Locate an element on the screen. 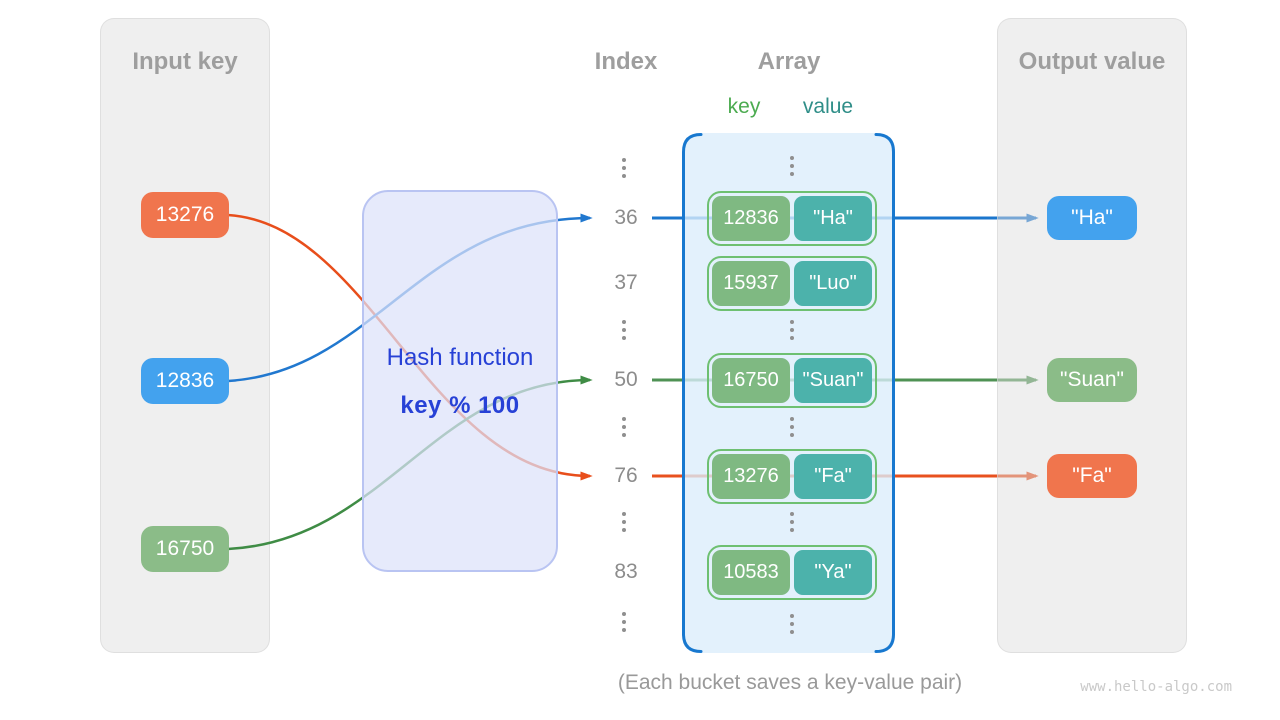 The image size is (1280, 720). output-value-panel is located at coordinates (1092, 335).